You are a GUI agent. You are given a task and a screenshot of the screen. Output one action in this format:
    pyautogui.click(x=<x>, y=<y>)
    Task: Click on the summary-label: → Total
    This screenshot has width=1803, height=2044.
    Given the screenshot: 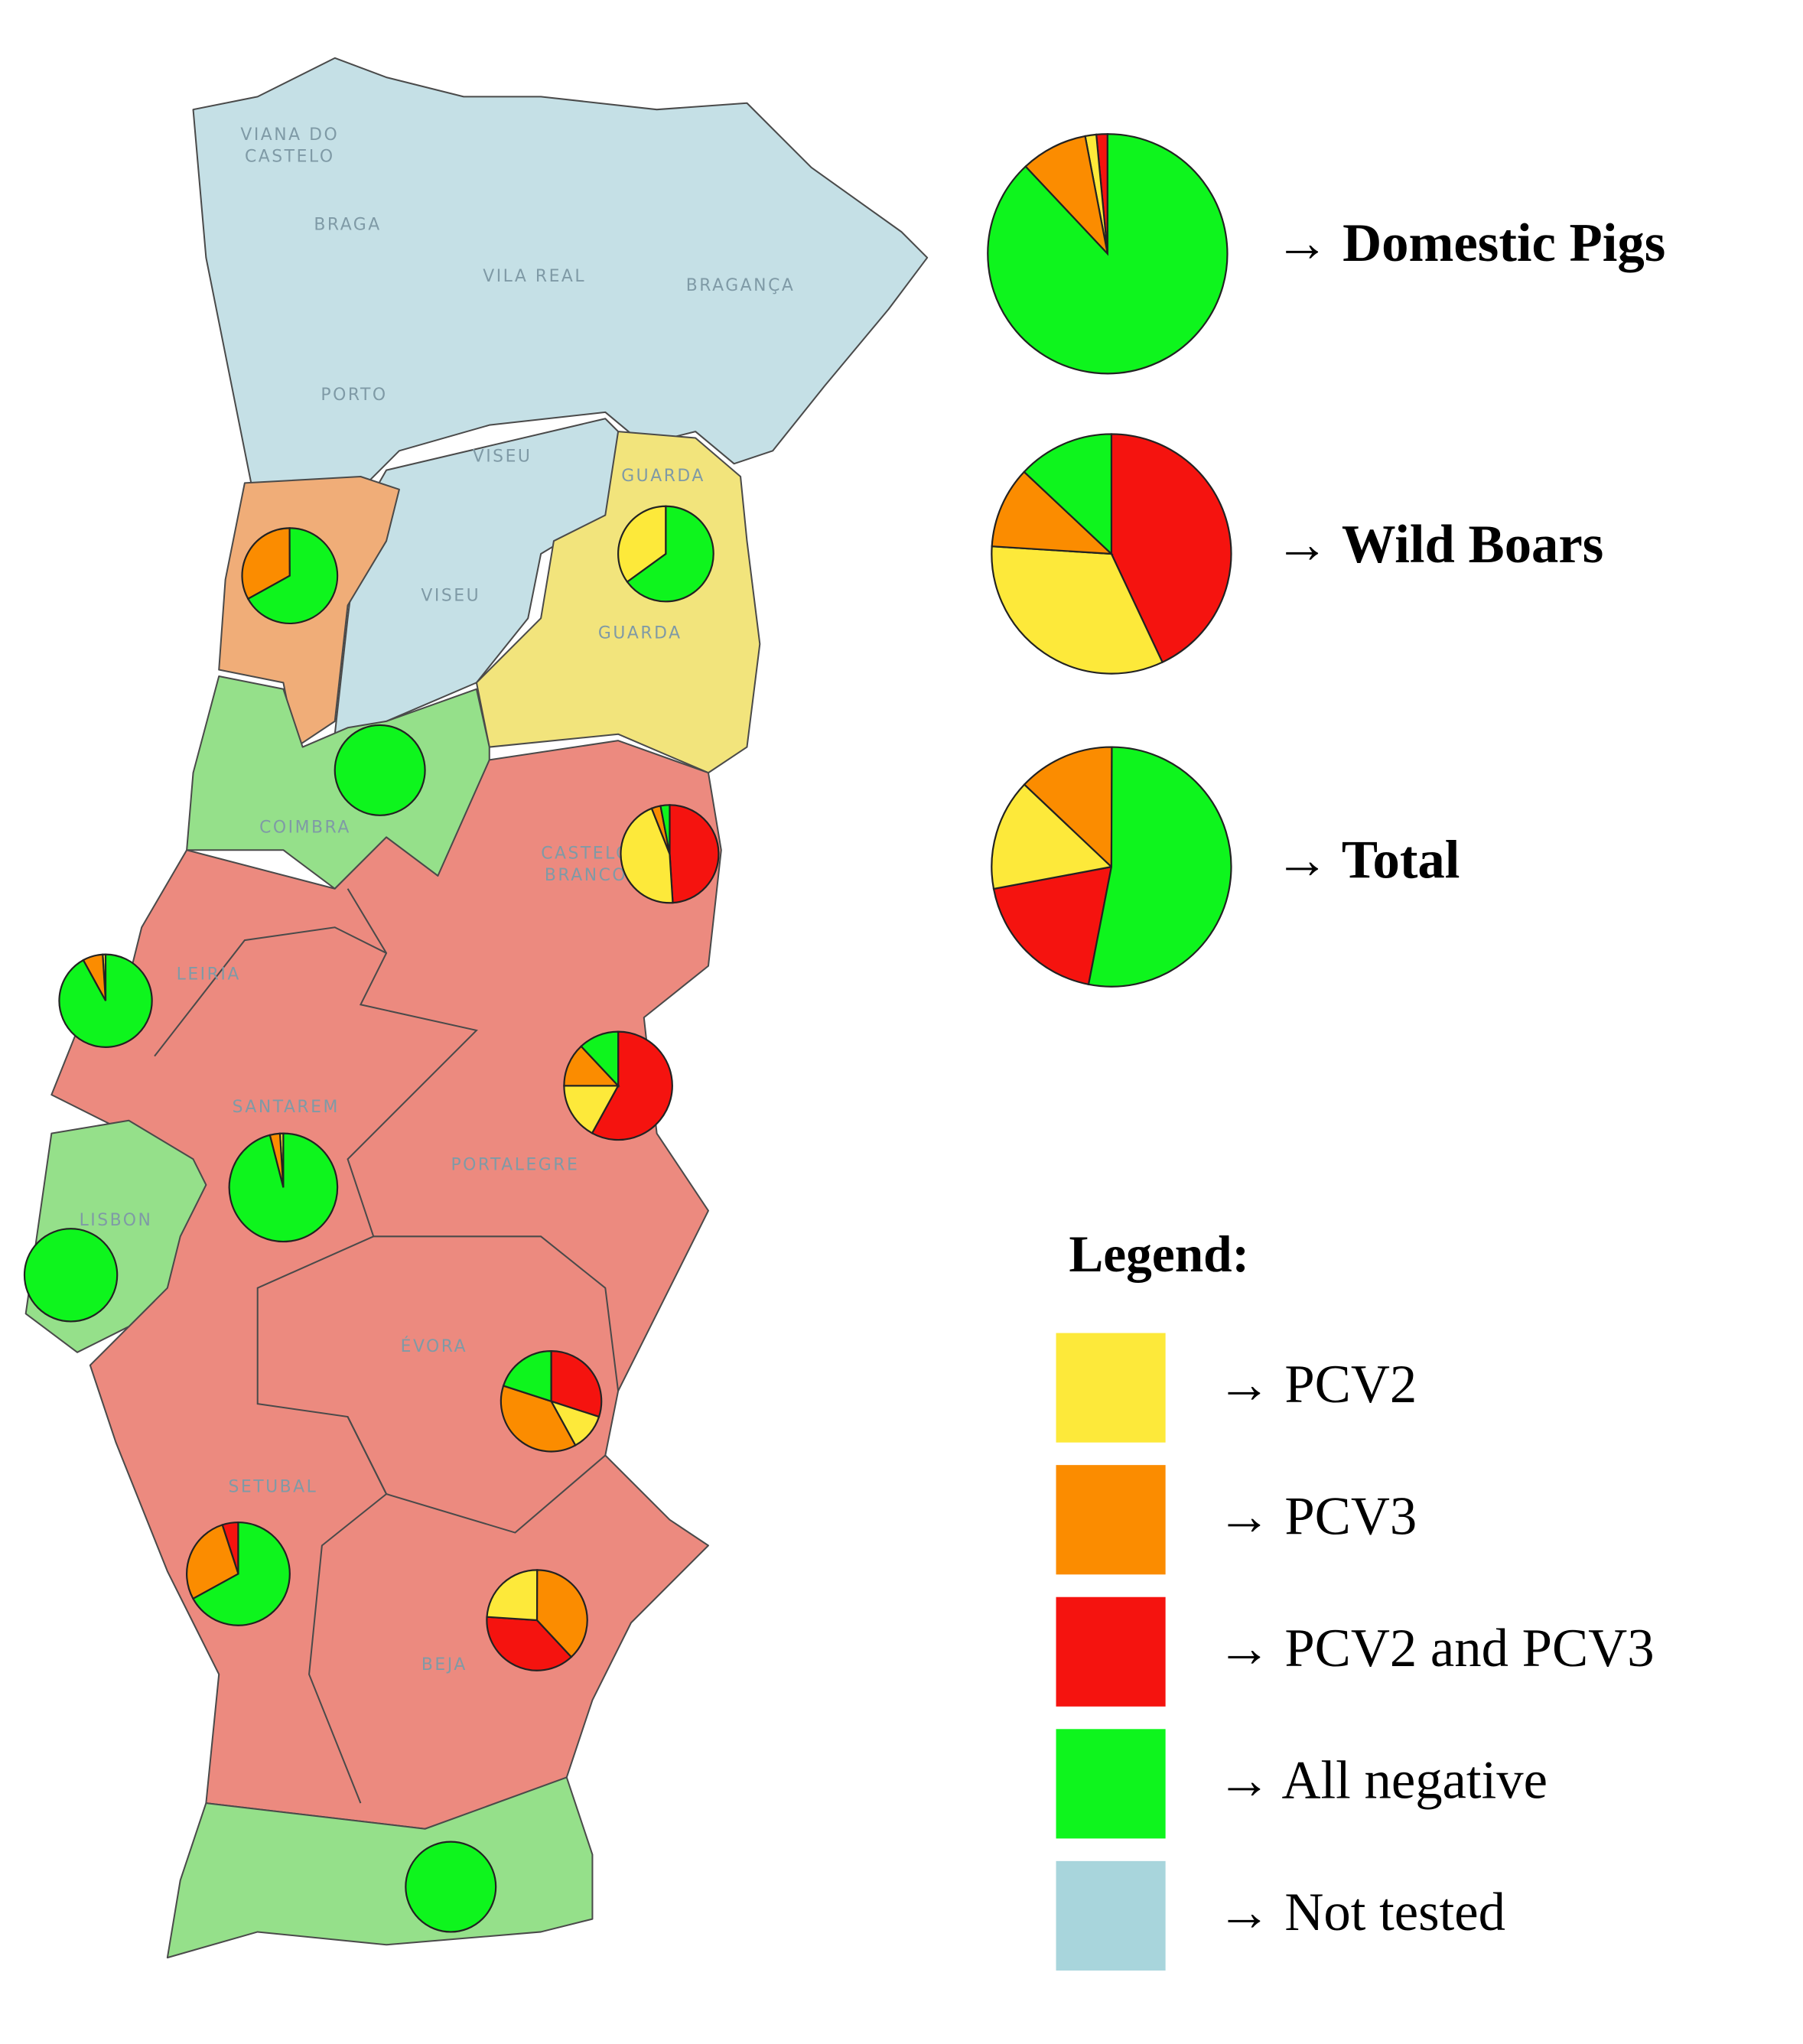 What is the action you would take?
    pyautogui.click(x=1367, y=860)
    